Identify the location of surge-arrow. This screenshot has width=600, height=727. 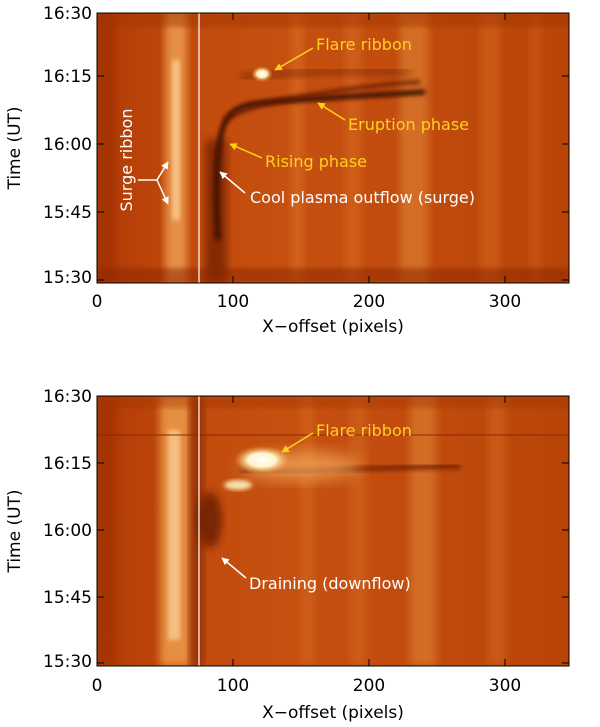
(232, 182).